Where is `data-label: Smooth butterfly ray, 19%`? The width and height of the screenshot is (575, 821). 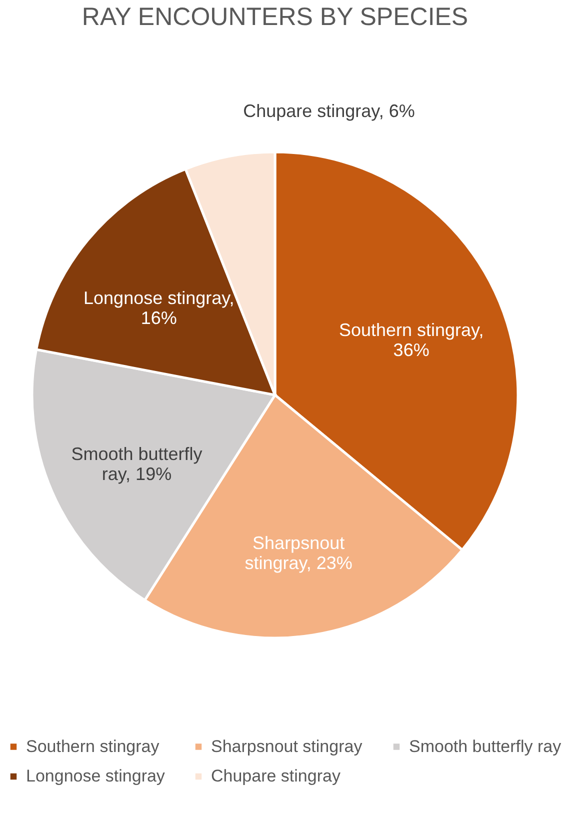
data-label: Smooth butterfly ray, 19% is located at coordinates (136, 464).